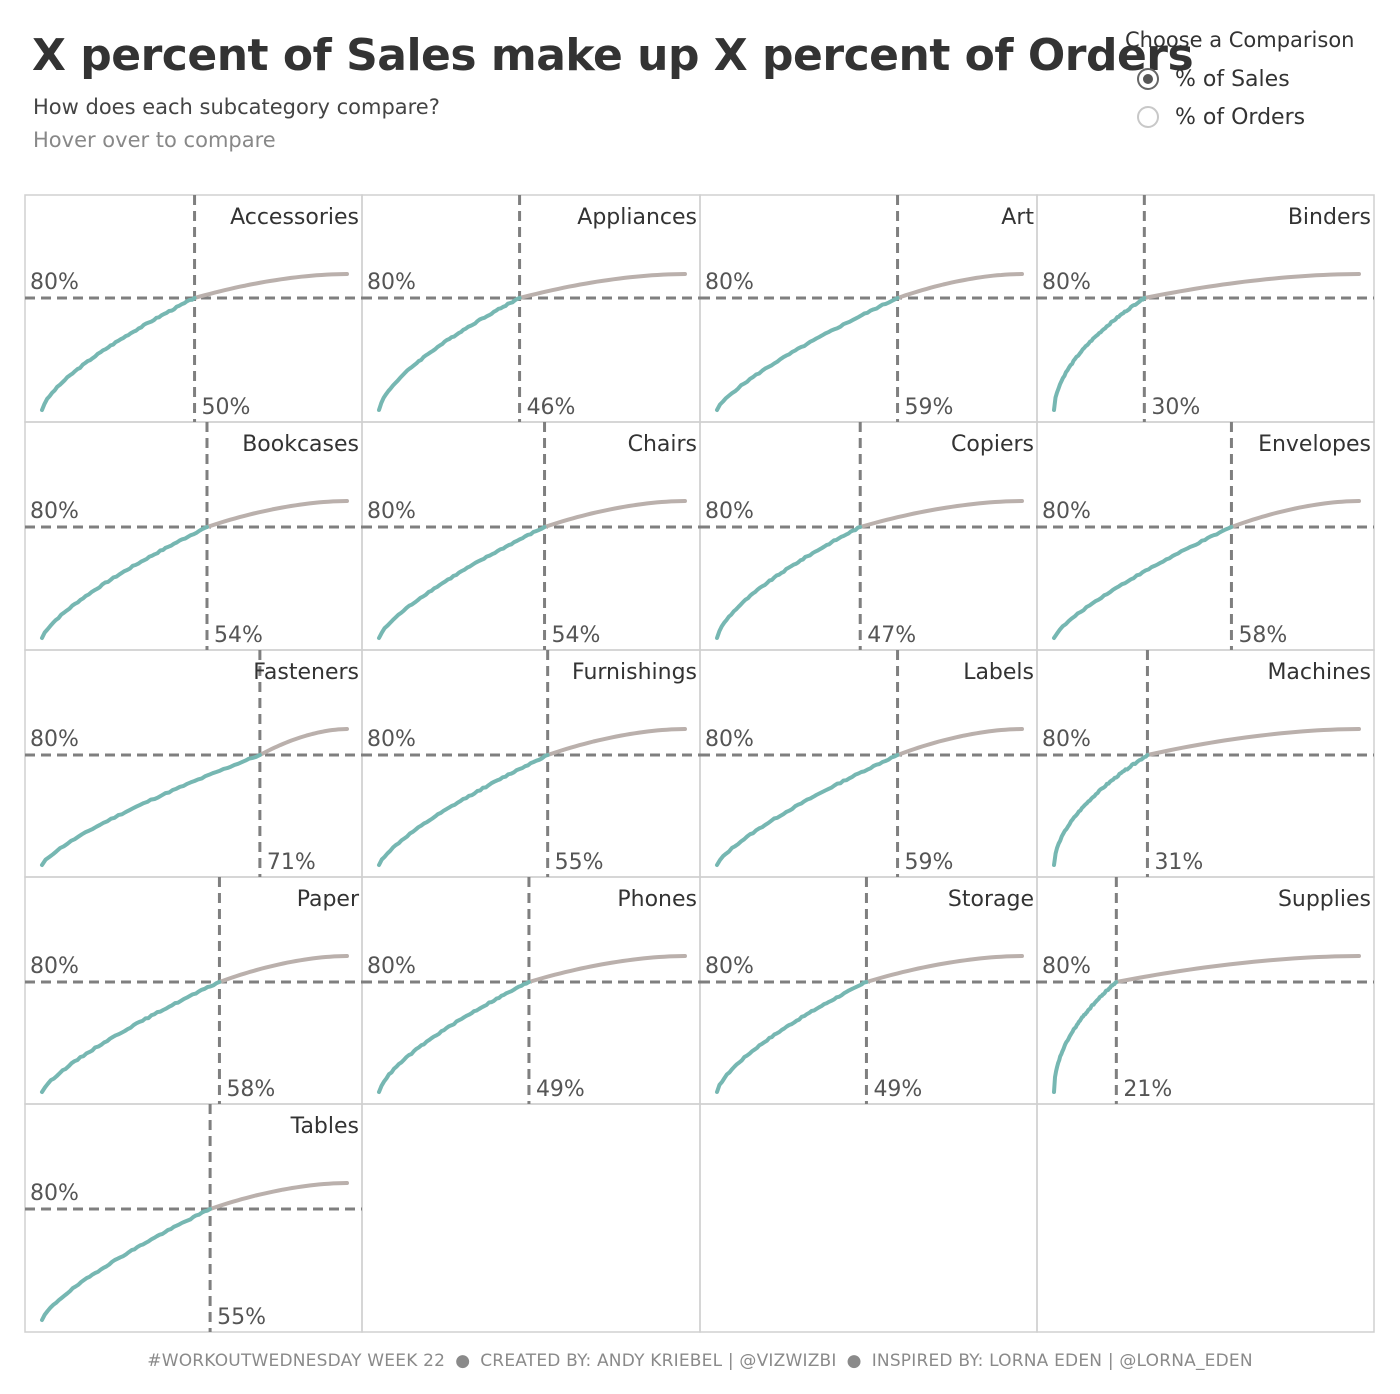  What do you see at coordinates (291, 862) in the screenshot?
I see `x-crossing-label: 71%` at bounding box center [291, 862].